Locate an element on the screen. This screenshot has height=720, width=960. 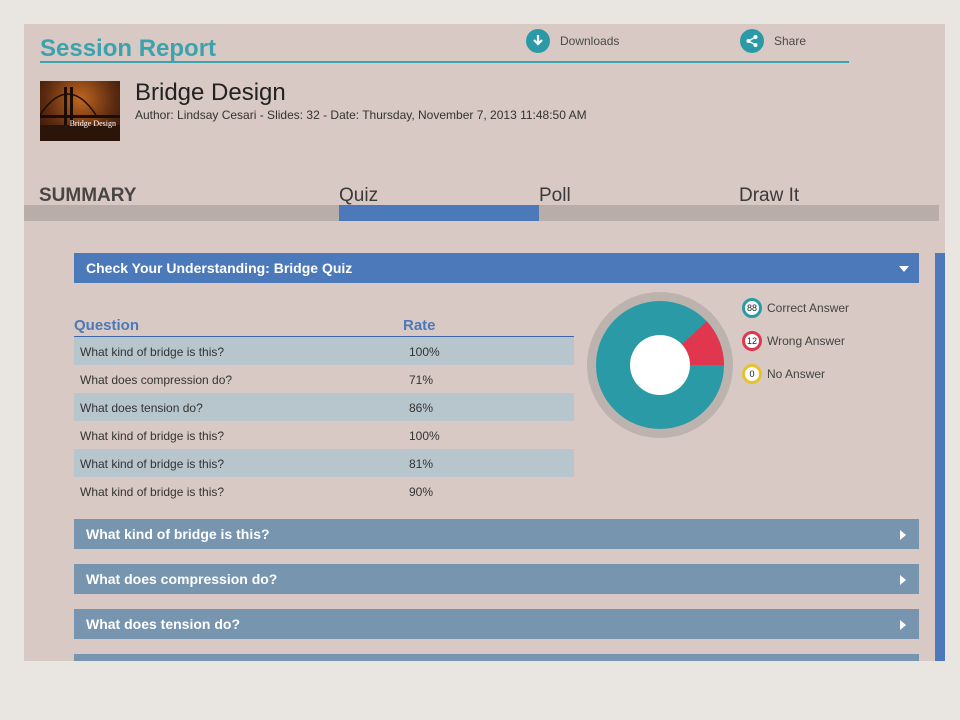
scrollbar is located at coordinates (940, 457).